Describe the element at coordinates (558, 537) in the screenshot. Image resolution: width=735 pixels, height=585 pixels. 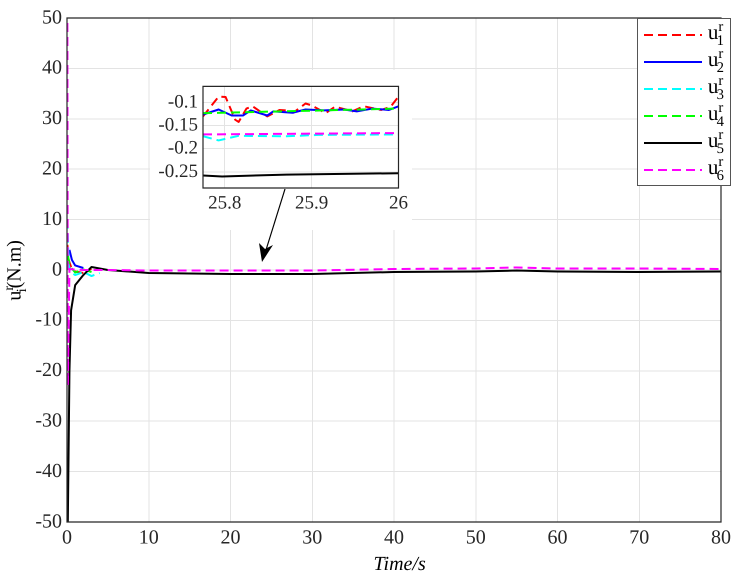
I see `x-tick-label: 60` at that location.